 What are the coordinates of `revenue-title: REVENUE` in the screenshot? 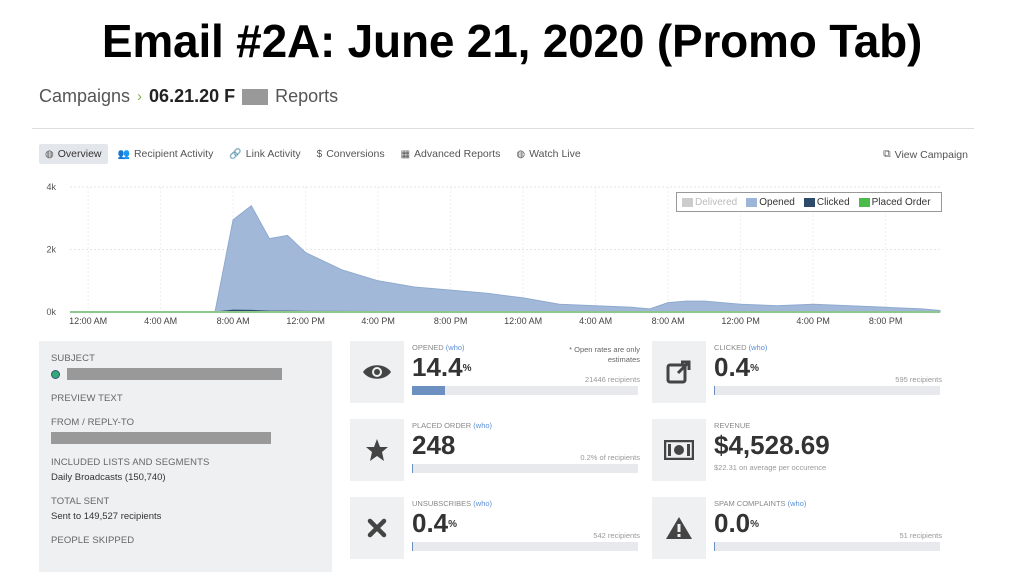 It's located at (732, 425).